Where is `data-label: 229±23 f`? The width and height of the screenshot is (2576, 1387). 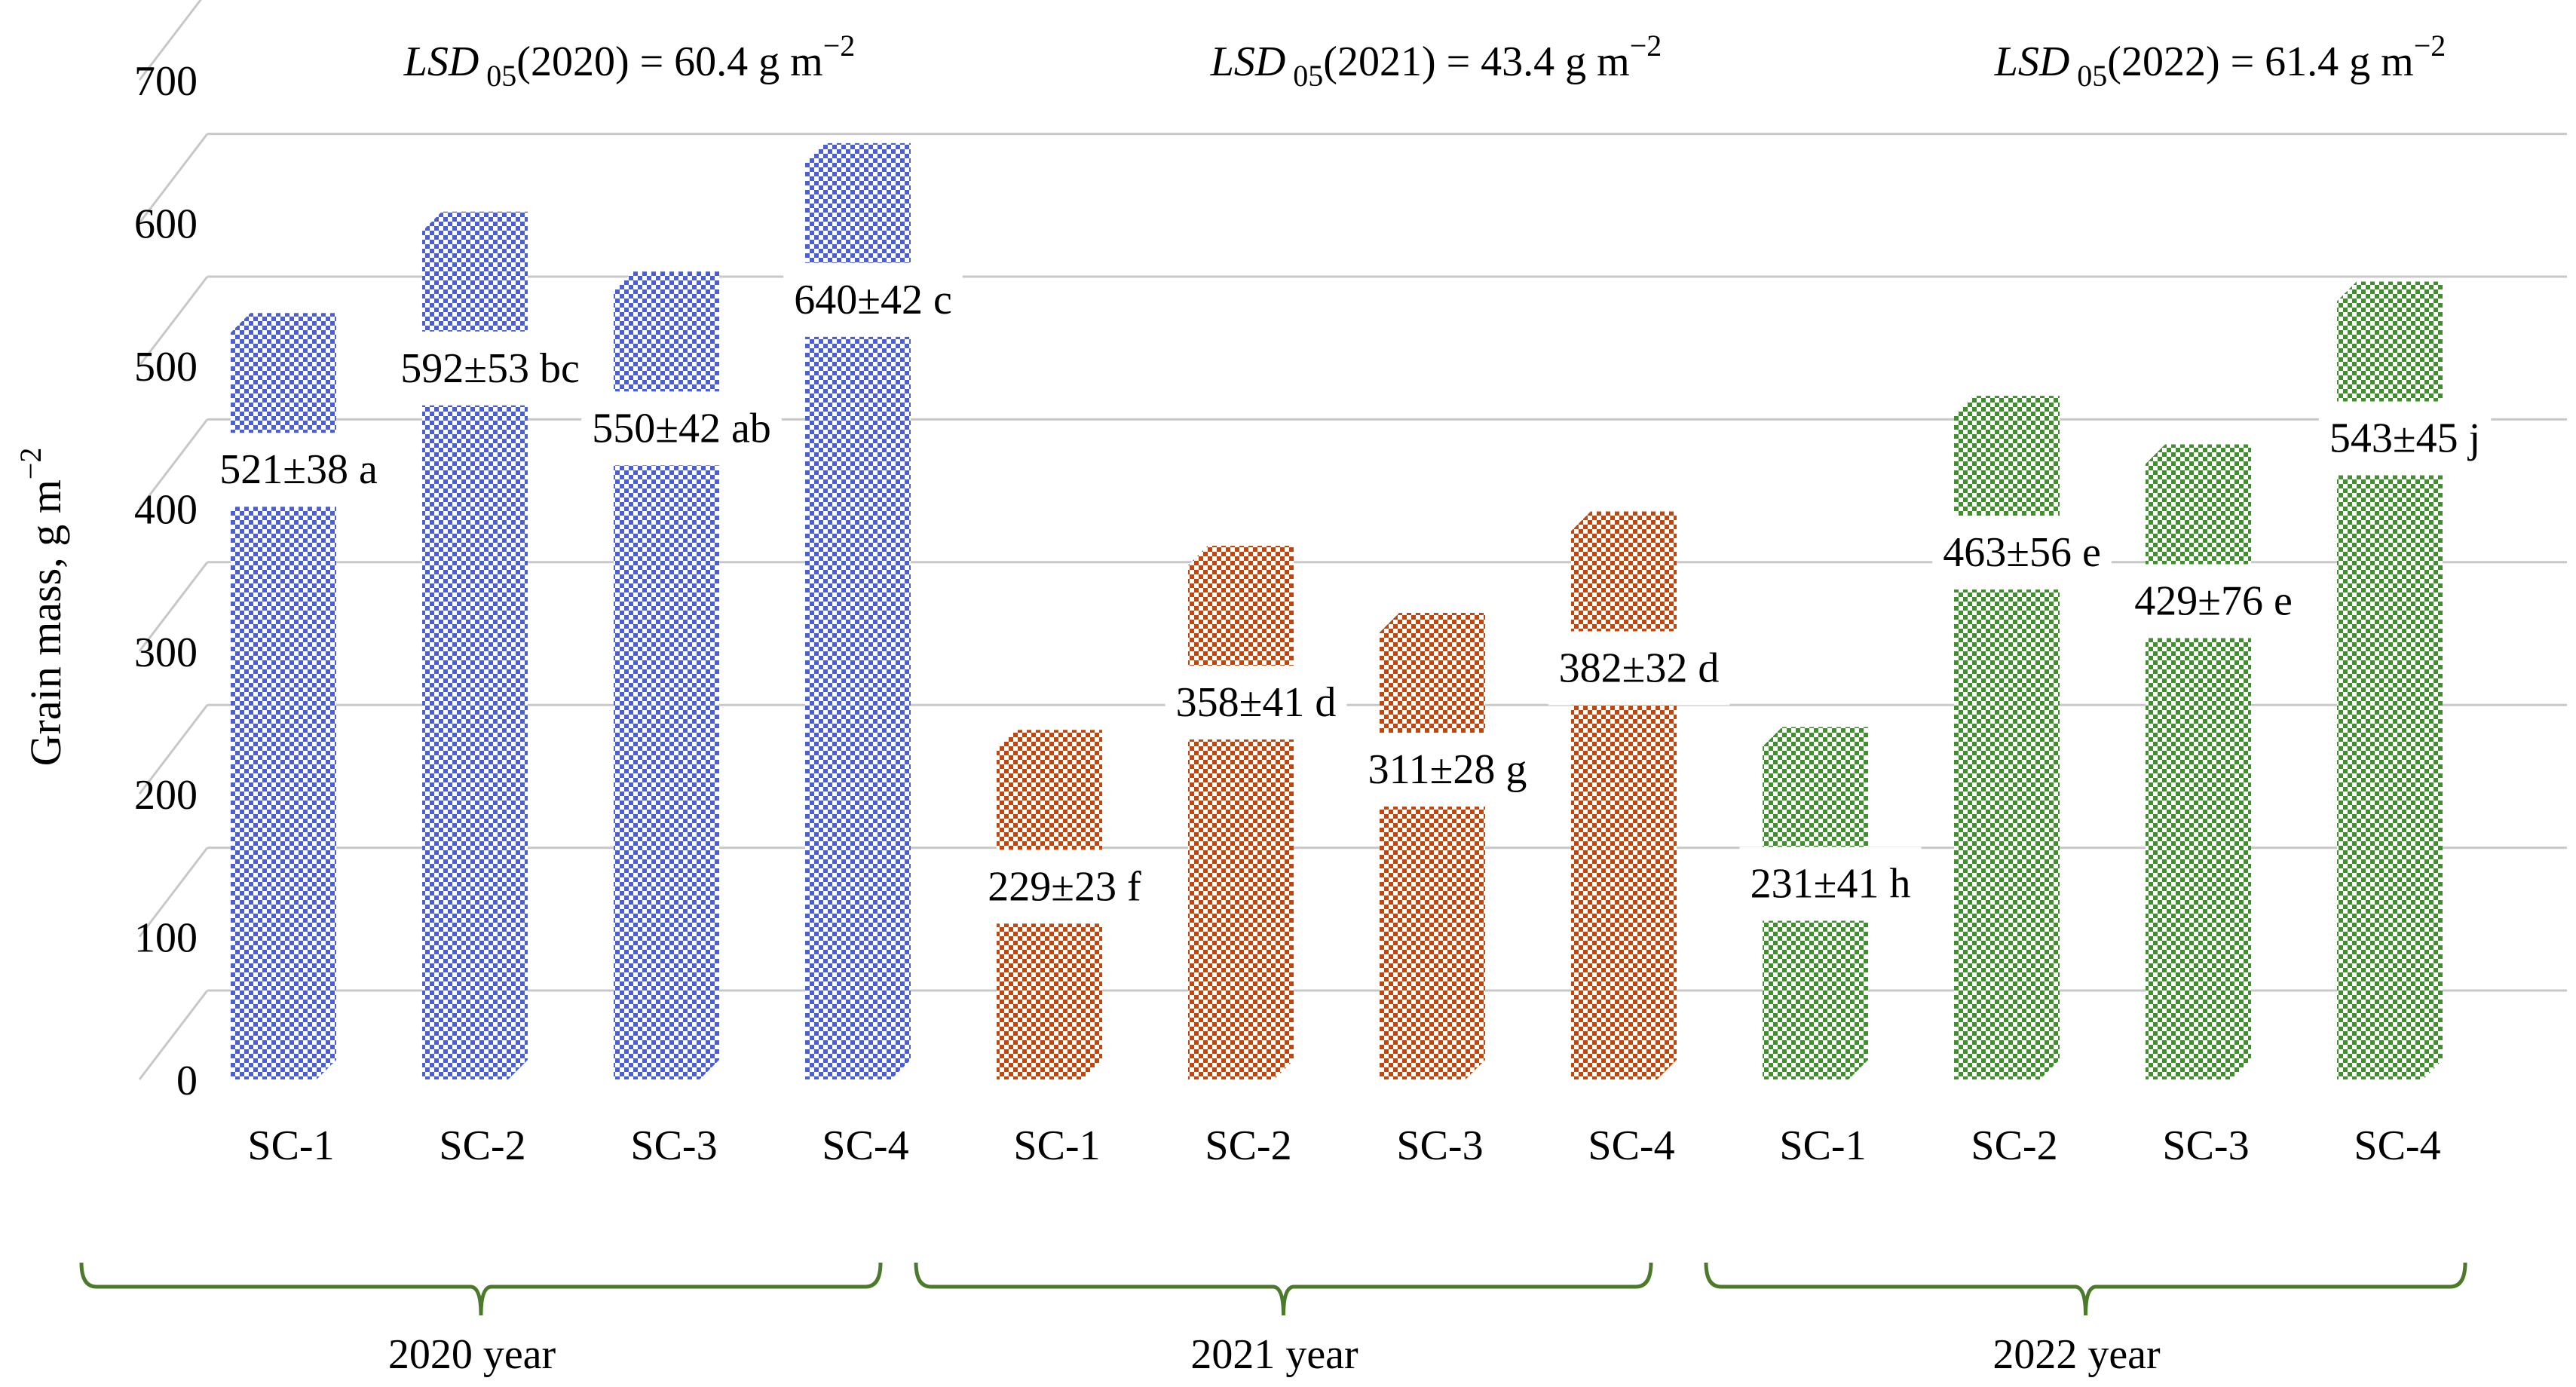
data-label: 229±23 f is located at coordinates (1064, 886).